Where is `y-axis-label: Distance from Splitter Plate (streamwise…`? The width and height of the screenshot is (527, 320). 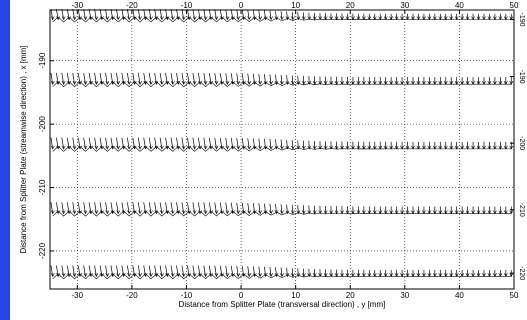 y-axis-label: Distance from Splitter Plate (streamwise… is located at coordinates (23, 149).